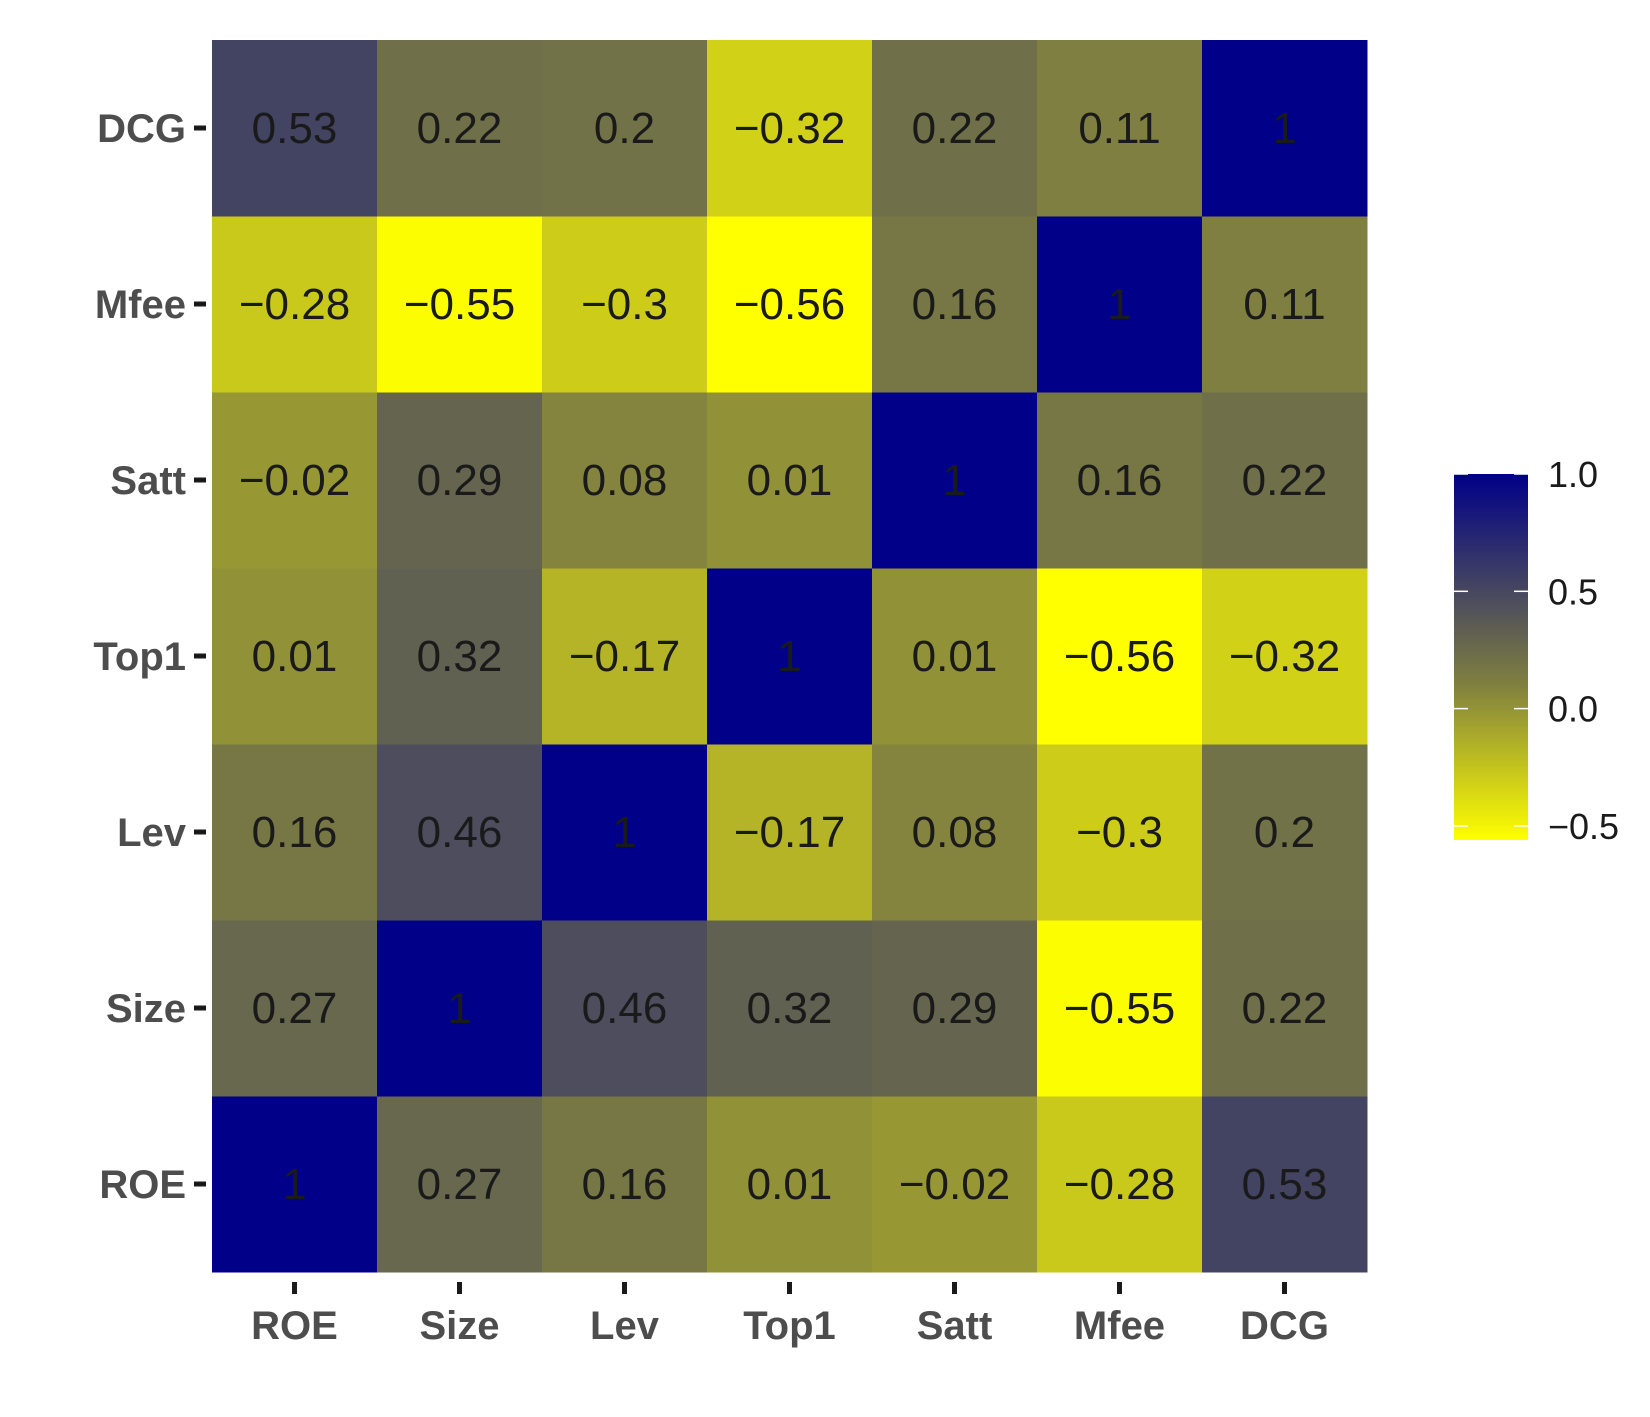 Image resolution: width=1650 pixels, height=1417 pixels. I want to click on color-legend: 1.0 0.5 0.0 −0.5, so click(1536, 650).